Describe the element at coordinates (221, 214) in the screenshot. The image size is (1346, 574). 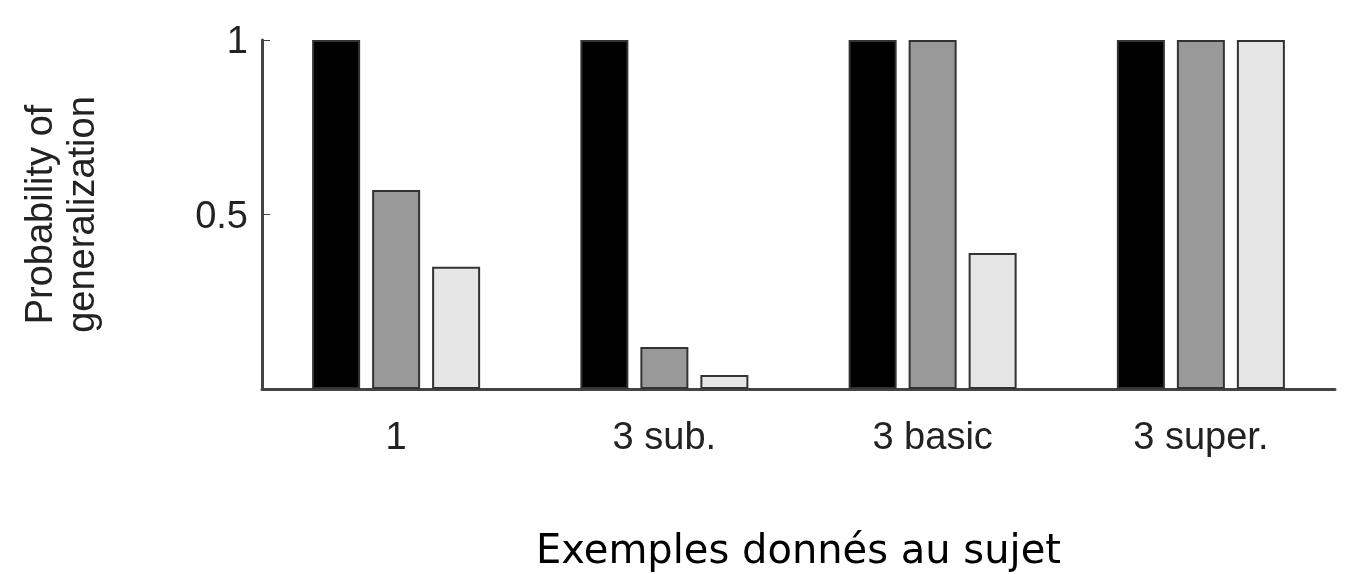
I see `y-tick-label: 0.5` at that location.